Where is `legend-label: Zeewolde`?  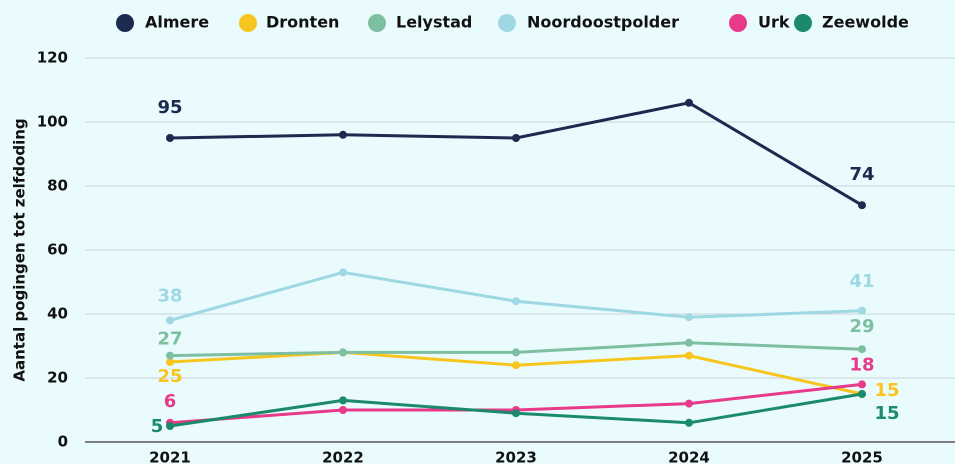
legend-label: Zeewolde is located at coordinates (865, 22).